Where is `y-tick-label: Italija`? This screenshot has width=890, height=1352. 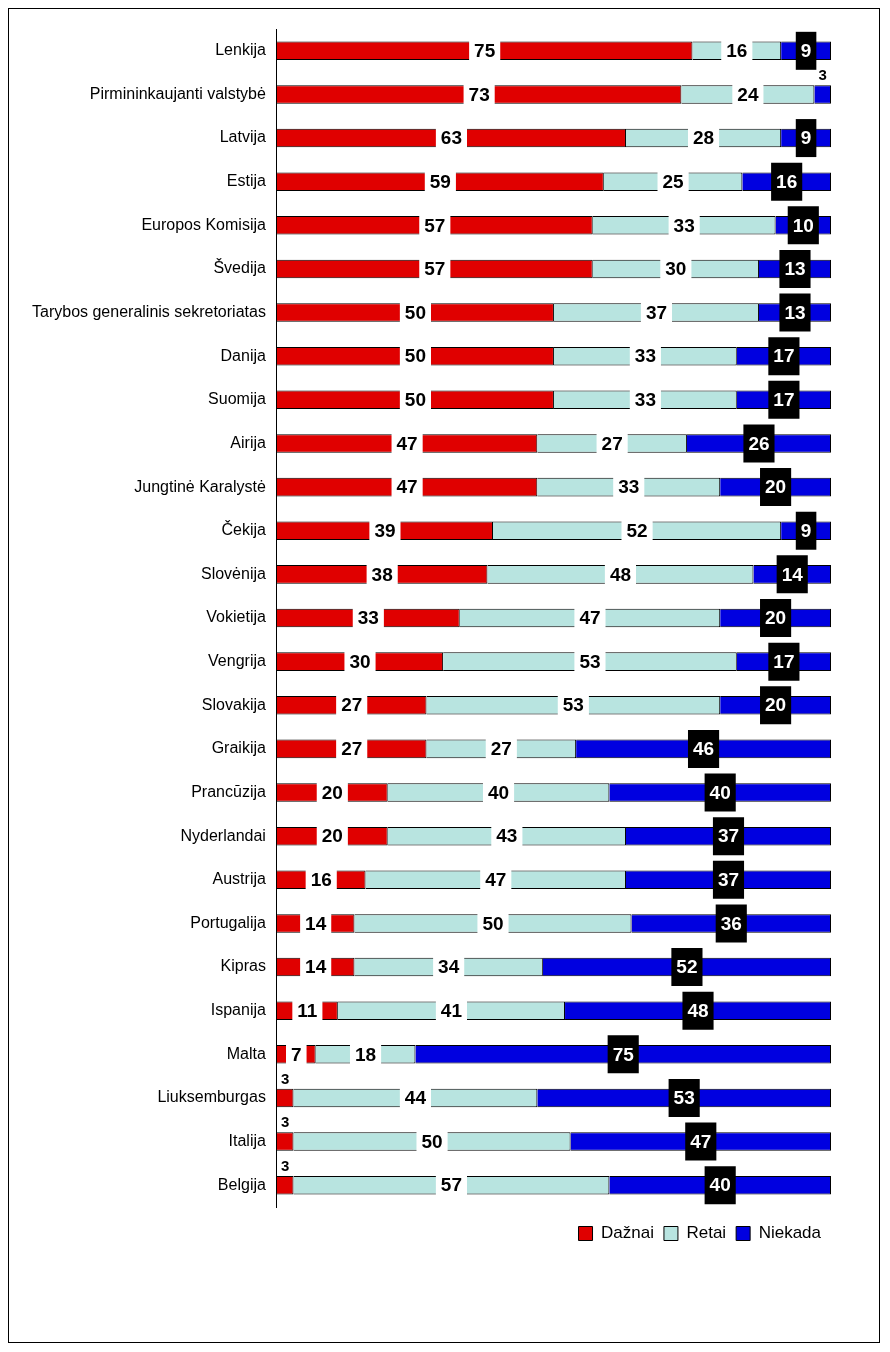
y-tick-label: Italija is located at coordinates (247, 1140).